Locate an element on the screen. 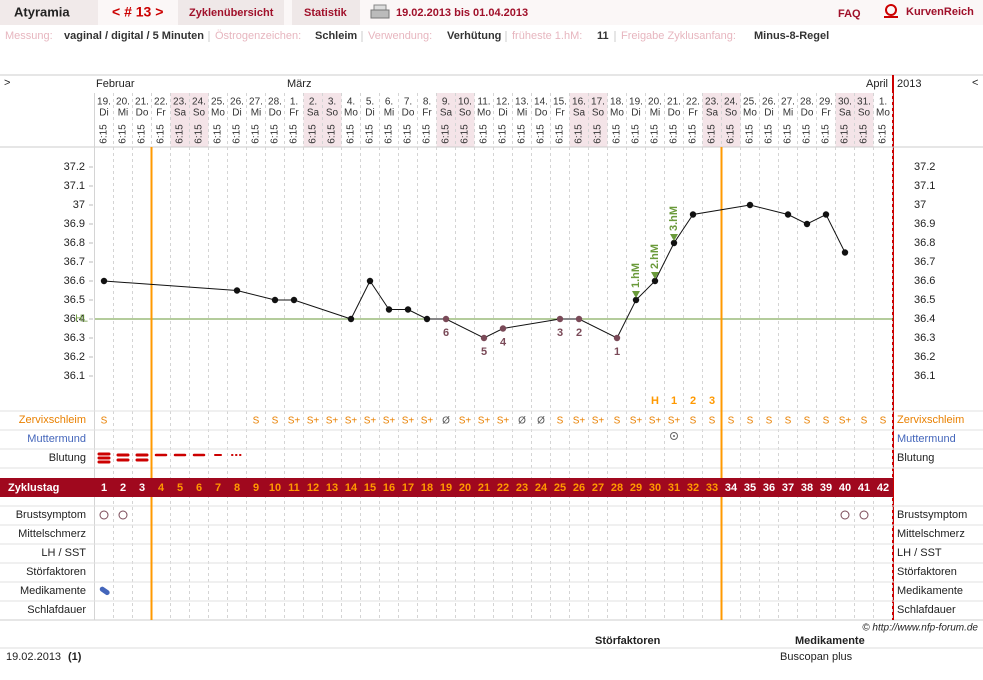  day-date: 16. is located at coordinates (579, 102).